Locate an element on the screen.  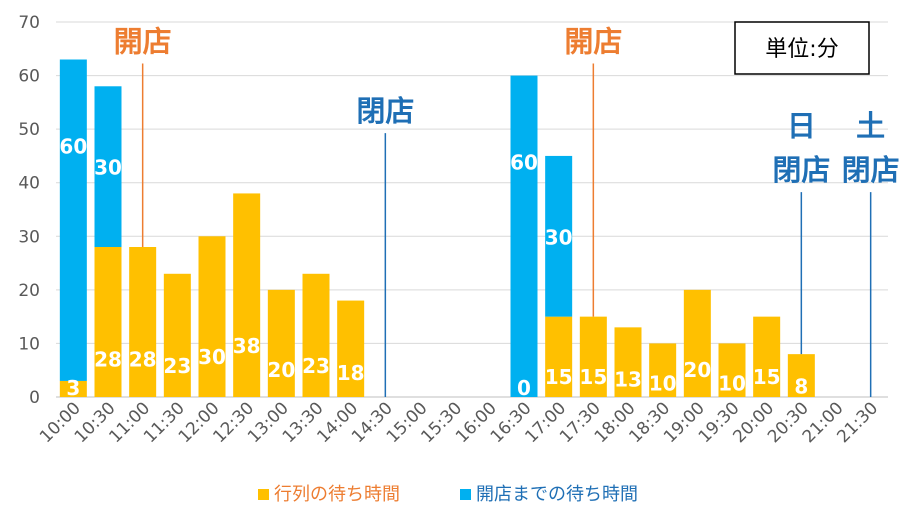
bar-queue-10:00 is located at coordinates (73, 388).